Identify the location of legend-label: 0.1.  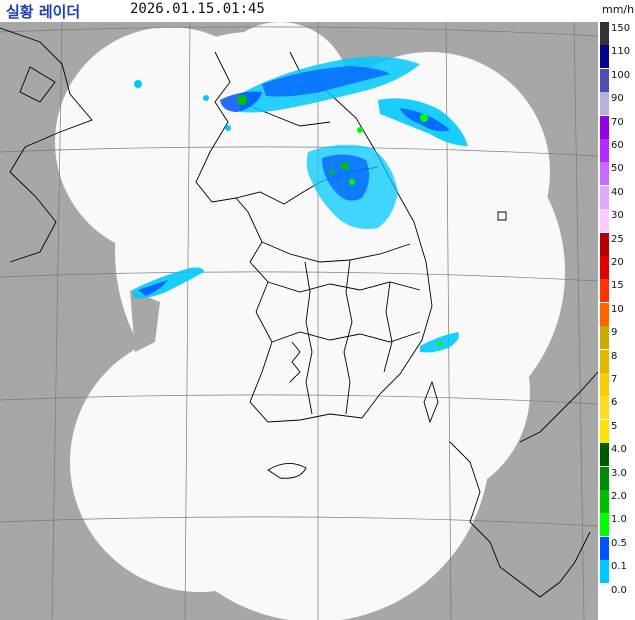
(619, 567).